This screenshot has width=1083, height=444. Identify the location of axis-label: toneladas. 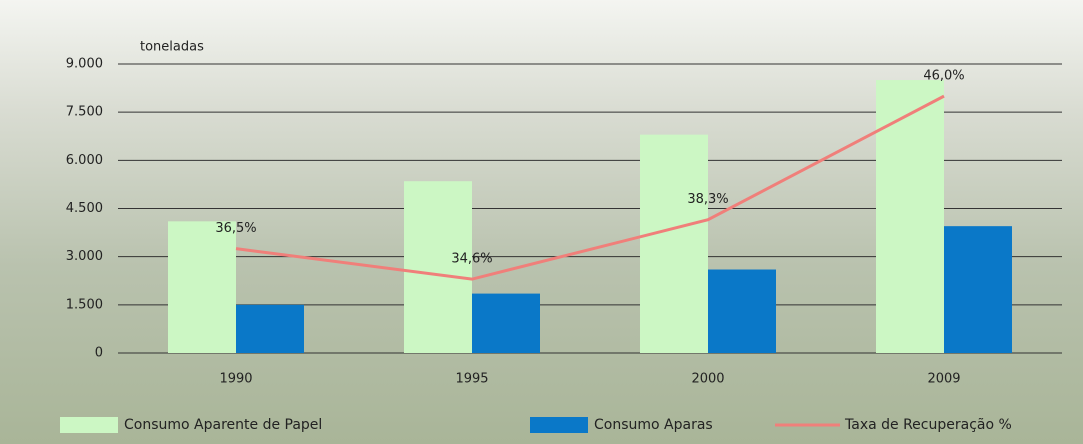
(172, 47).